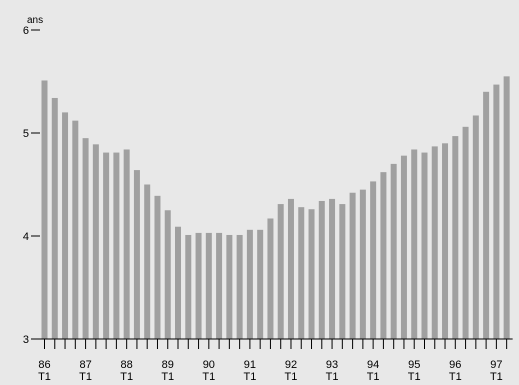  Describe the element at coordinates (157, 267) in the screenshot. I see `bar-88T4` at that location.